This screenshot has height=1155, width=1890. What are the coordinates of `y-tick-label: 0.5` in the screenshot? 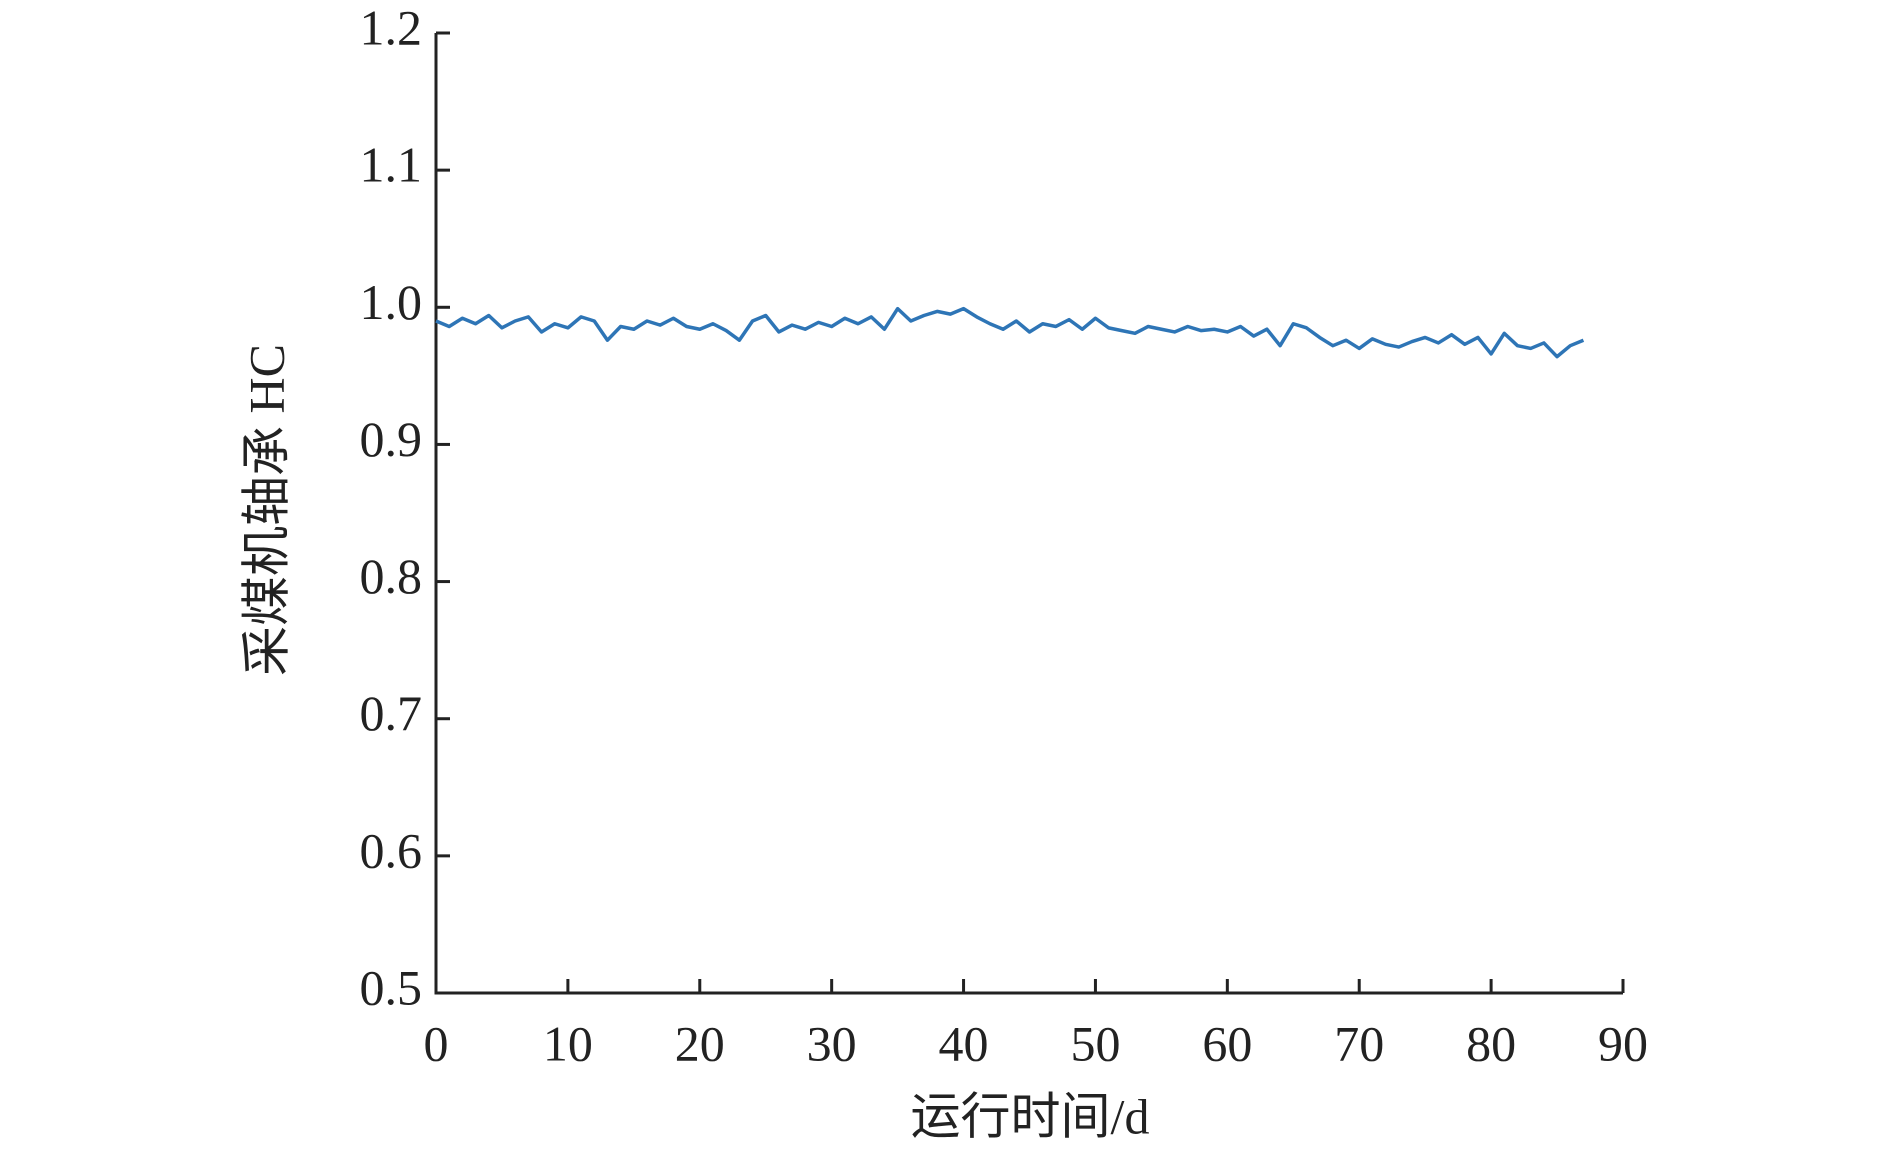 It's located at (391, 987).